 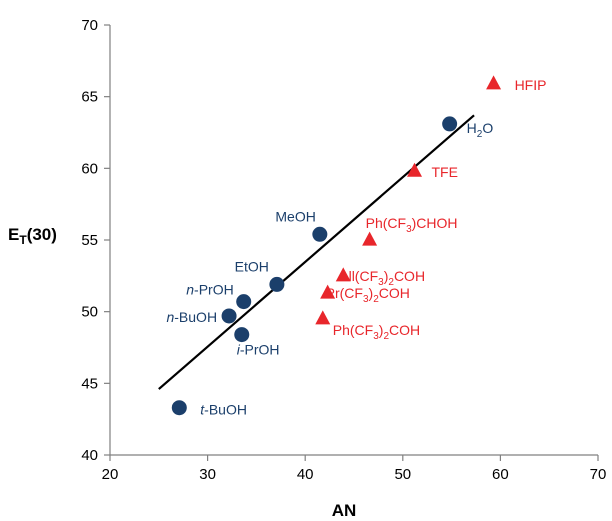 I want to click on y-tick-label: 50, so click(x=89, y=312).